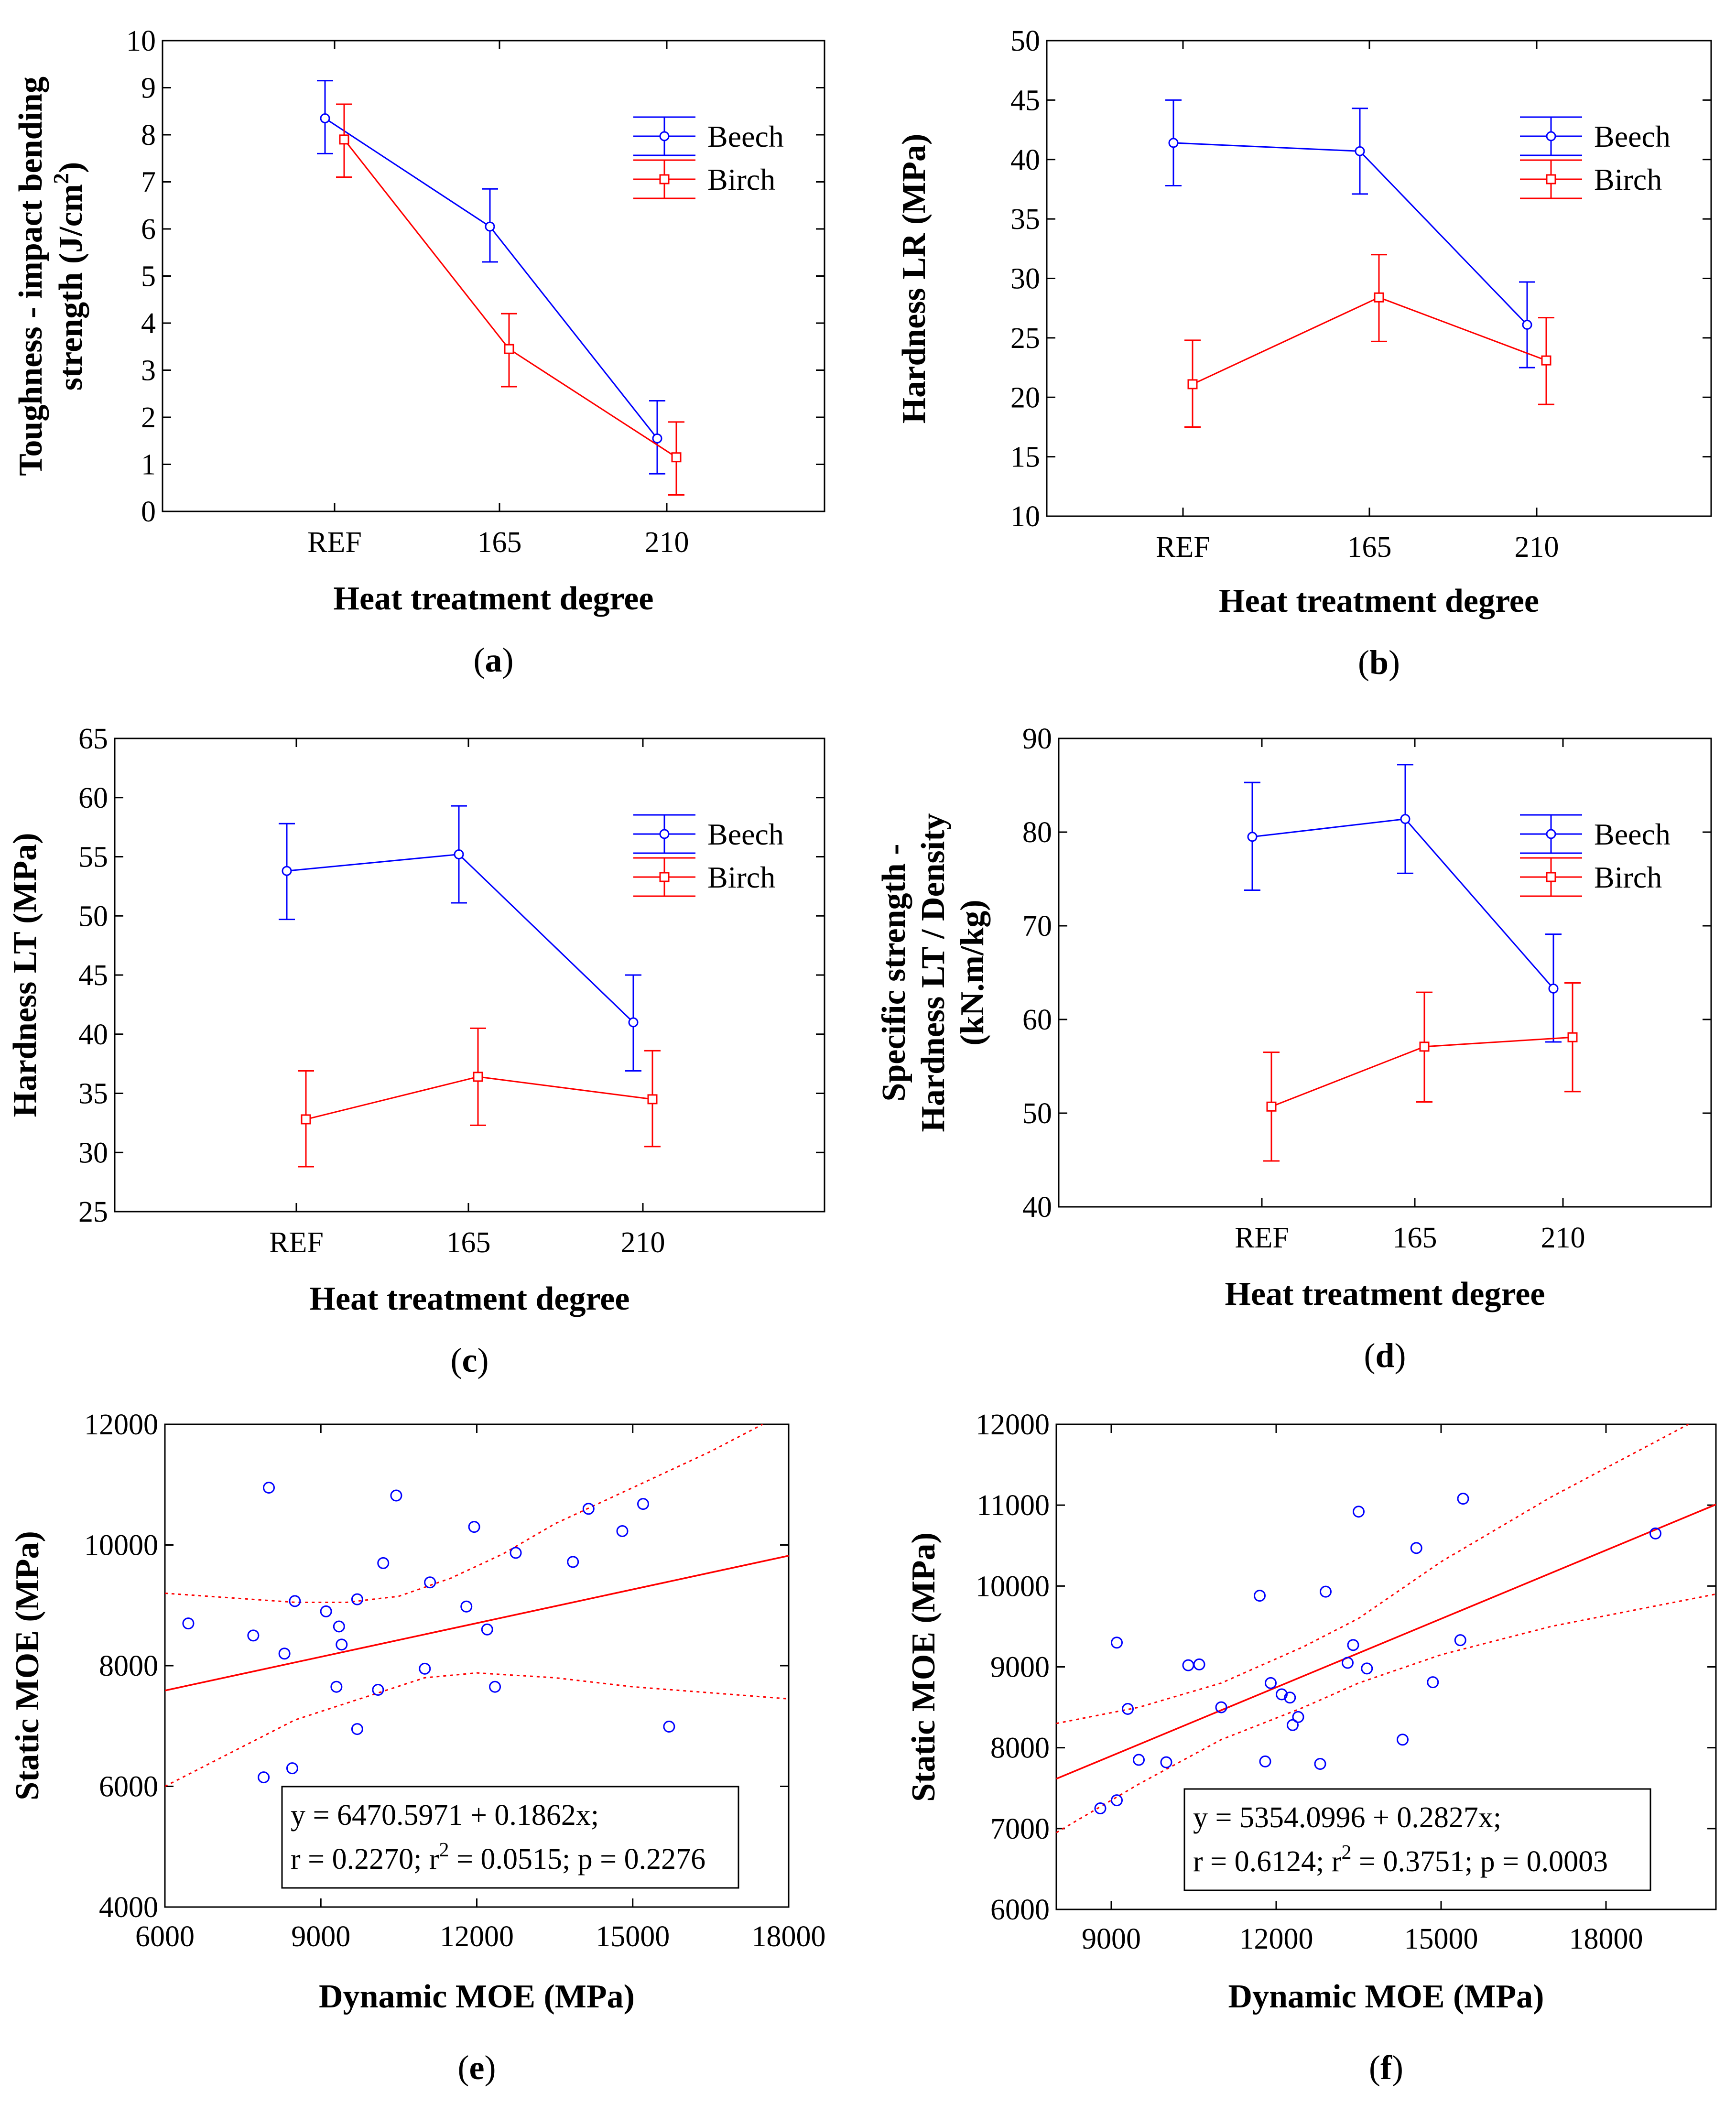 The height and width of the screenshot is (2103, 1736). What do you see at coordinates (1037, 739) in the screenshot?
I see `y-tick-label: 90` at bounding box center [1037, 739].